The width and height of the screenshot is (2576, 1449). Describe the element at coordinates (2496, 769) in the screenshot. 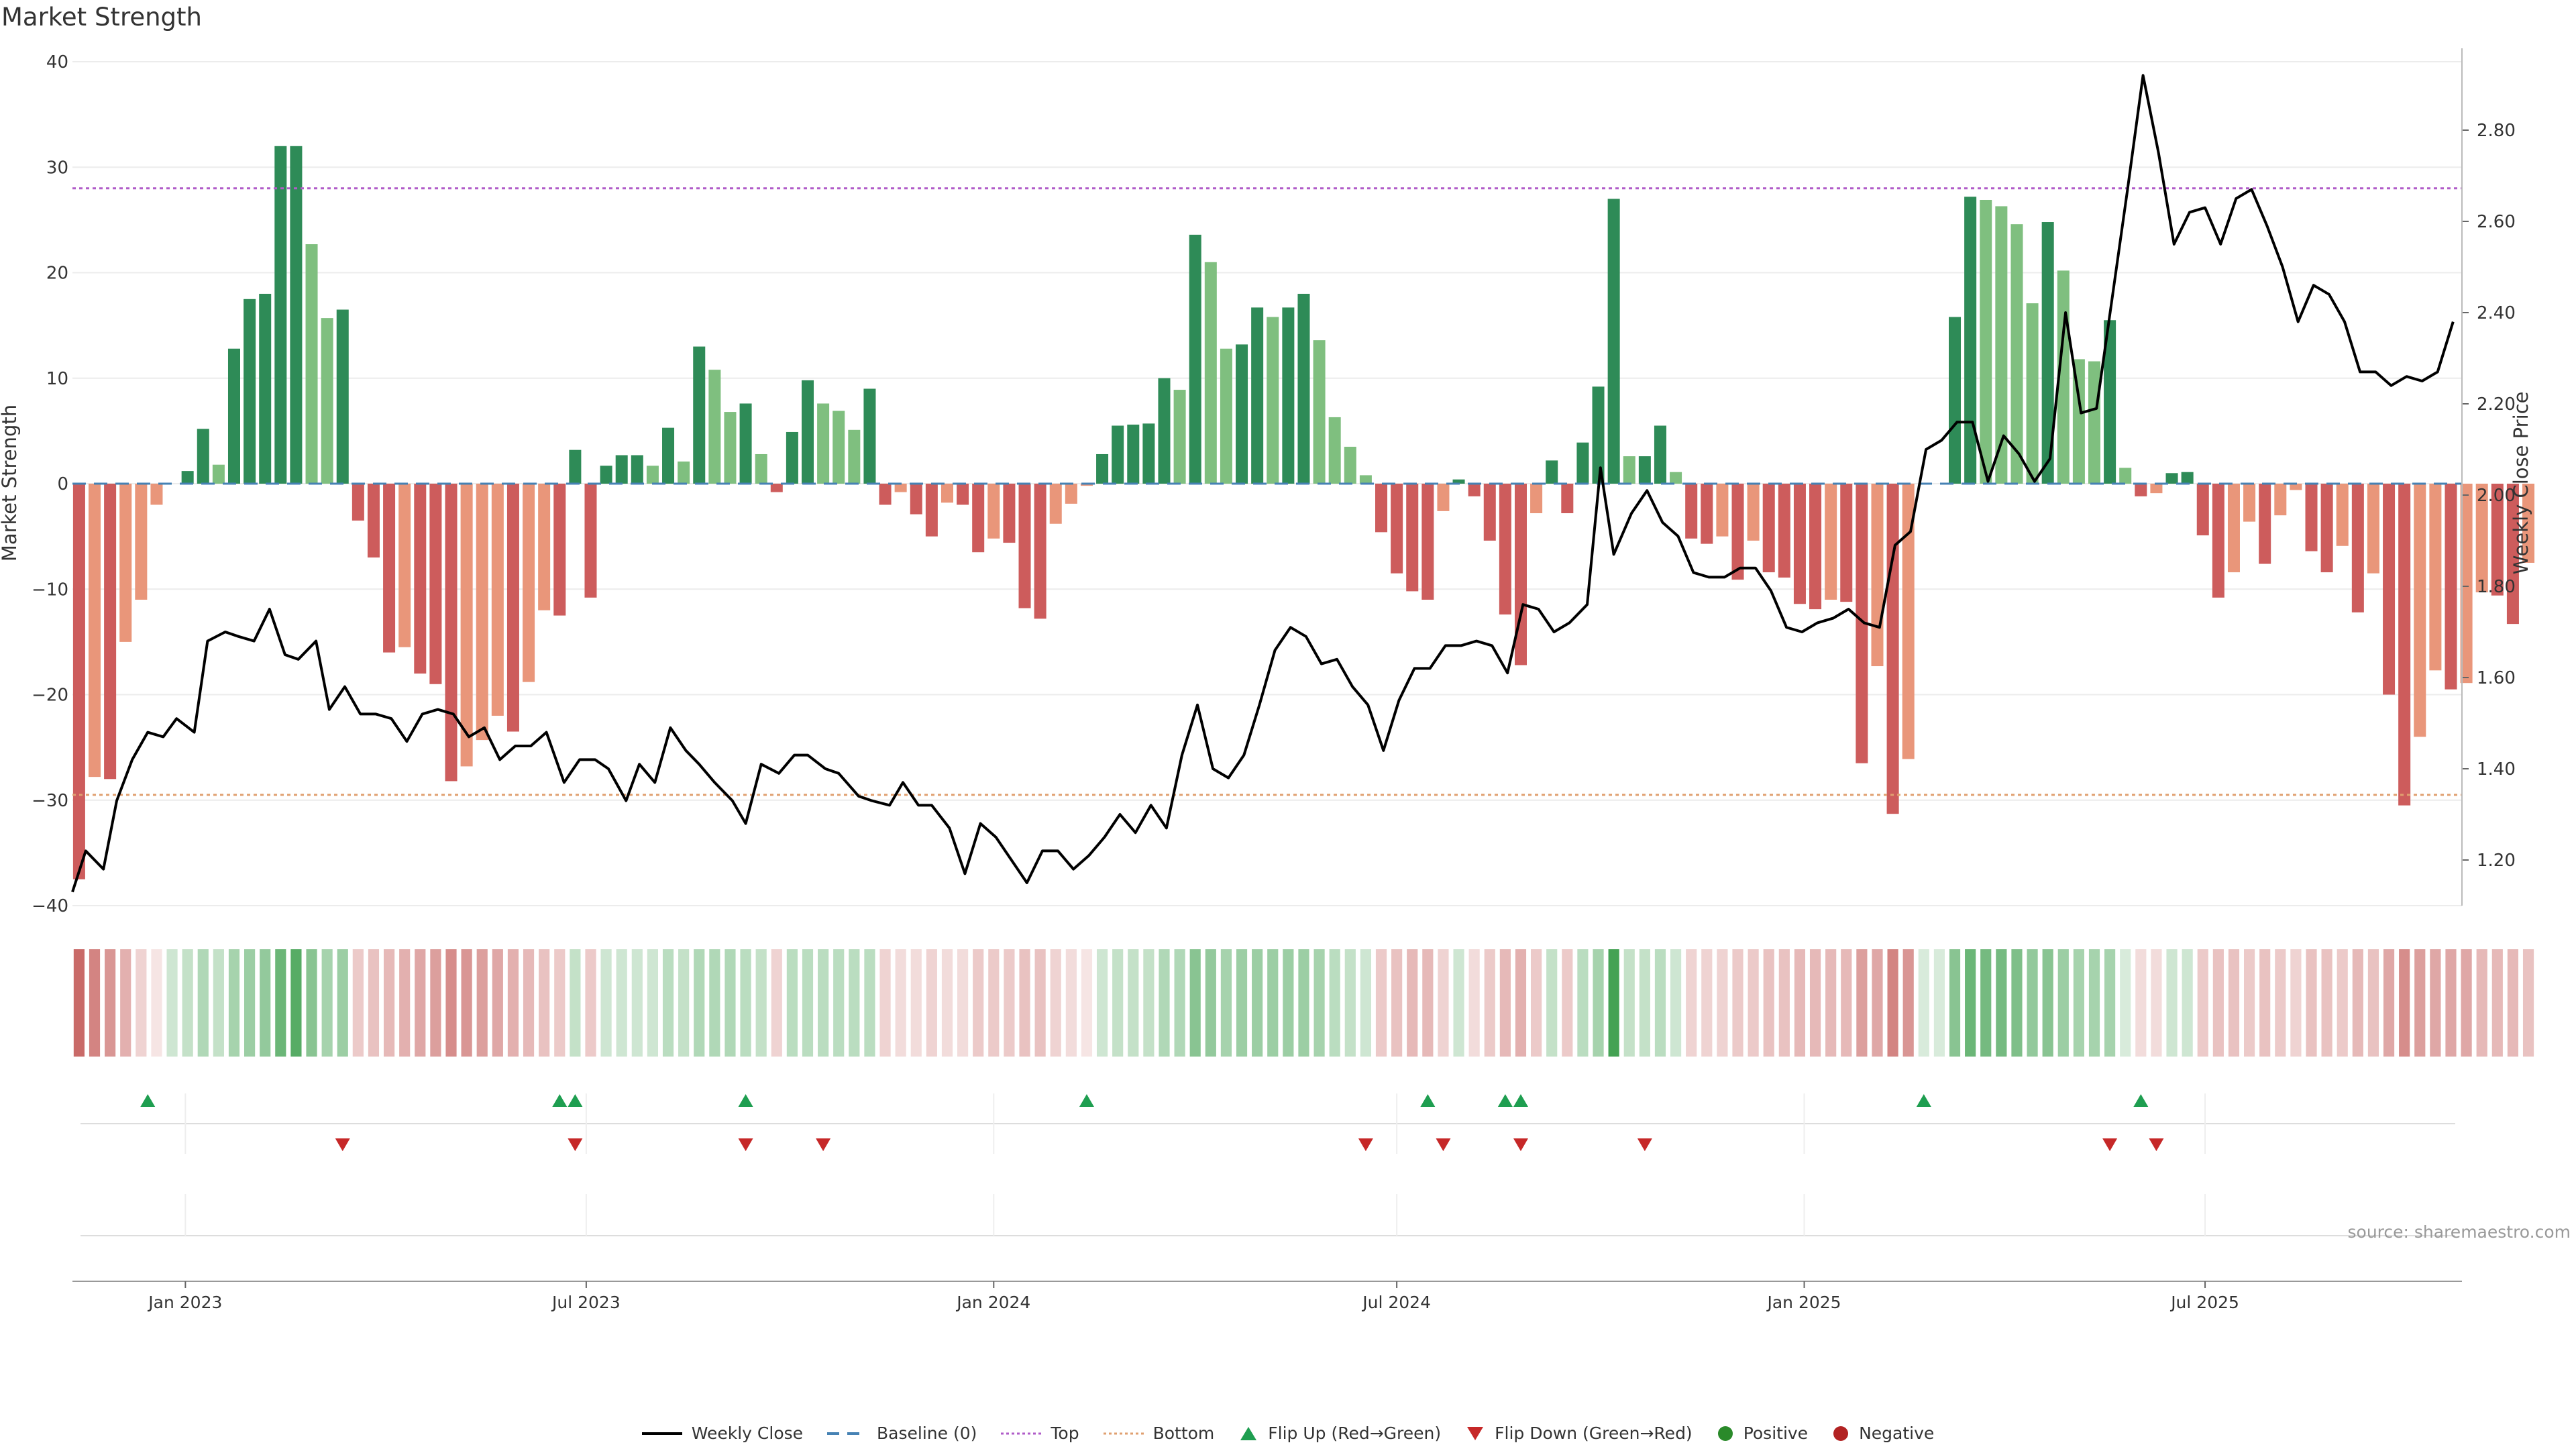

I see `y2-tick-label: 1.40` at that location.